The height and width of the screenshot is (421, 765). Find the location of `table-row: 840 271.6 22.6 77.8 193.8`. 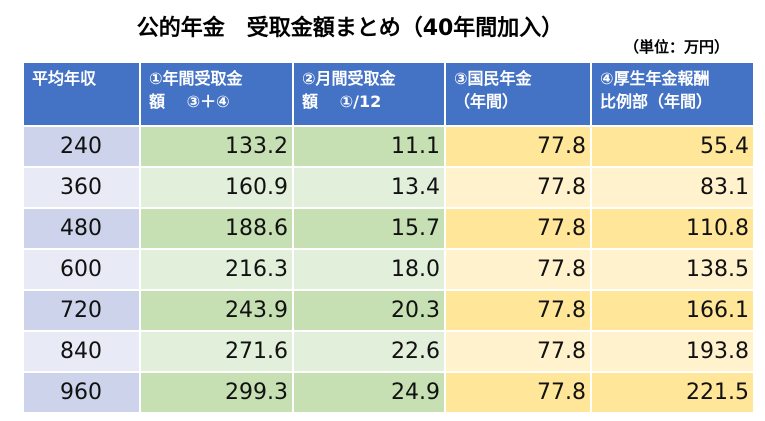

table-row: 840 271.6 22.6 77.8 193.8 is located at coordinates (388, 351).